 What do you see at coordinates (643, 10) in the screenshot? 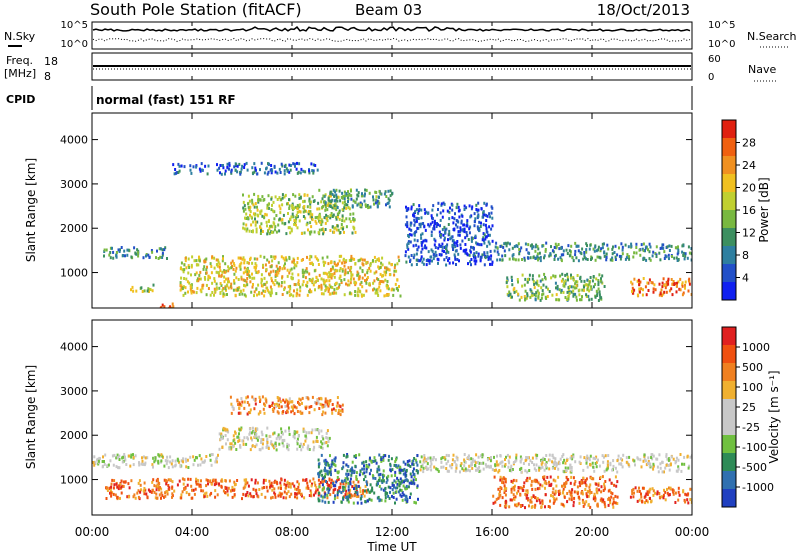
I see `date-label: 18/Oct/2013` at bounding box center [643, 10].